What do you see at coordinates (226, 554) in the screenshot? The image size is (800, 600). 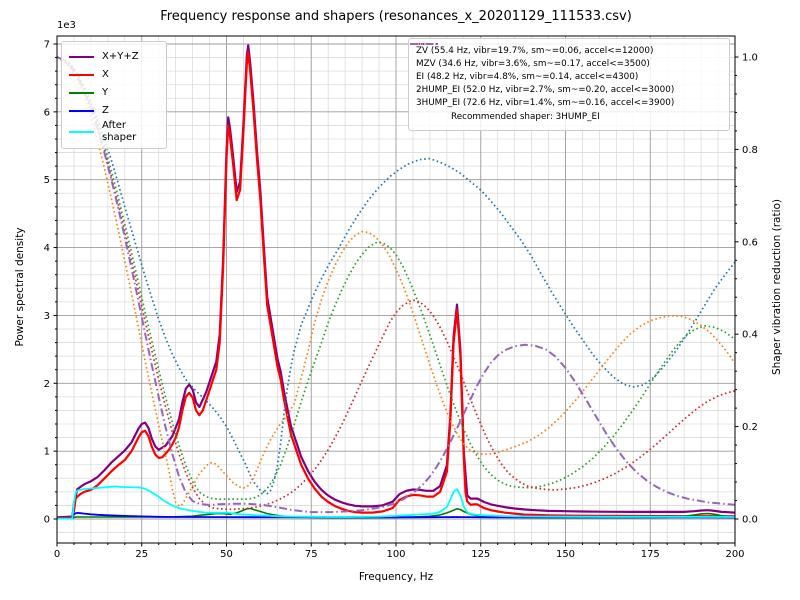 I see `x-tick-label: 50` at bounding box center [226, 554].